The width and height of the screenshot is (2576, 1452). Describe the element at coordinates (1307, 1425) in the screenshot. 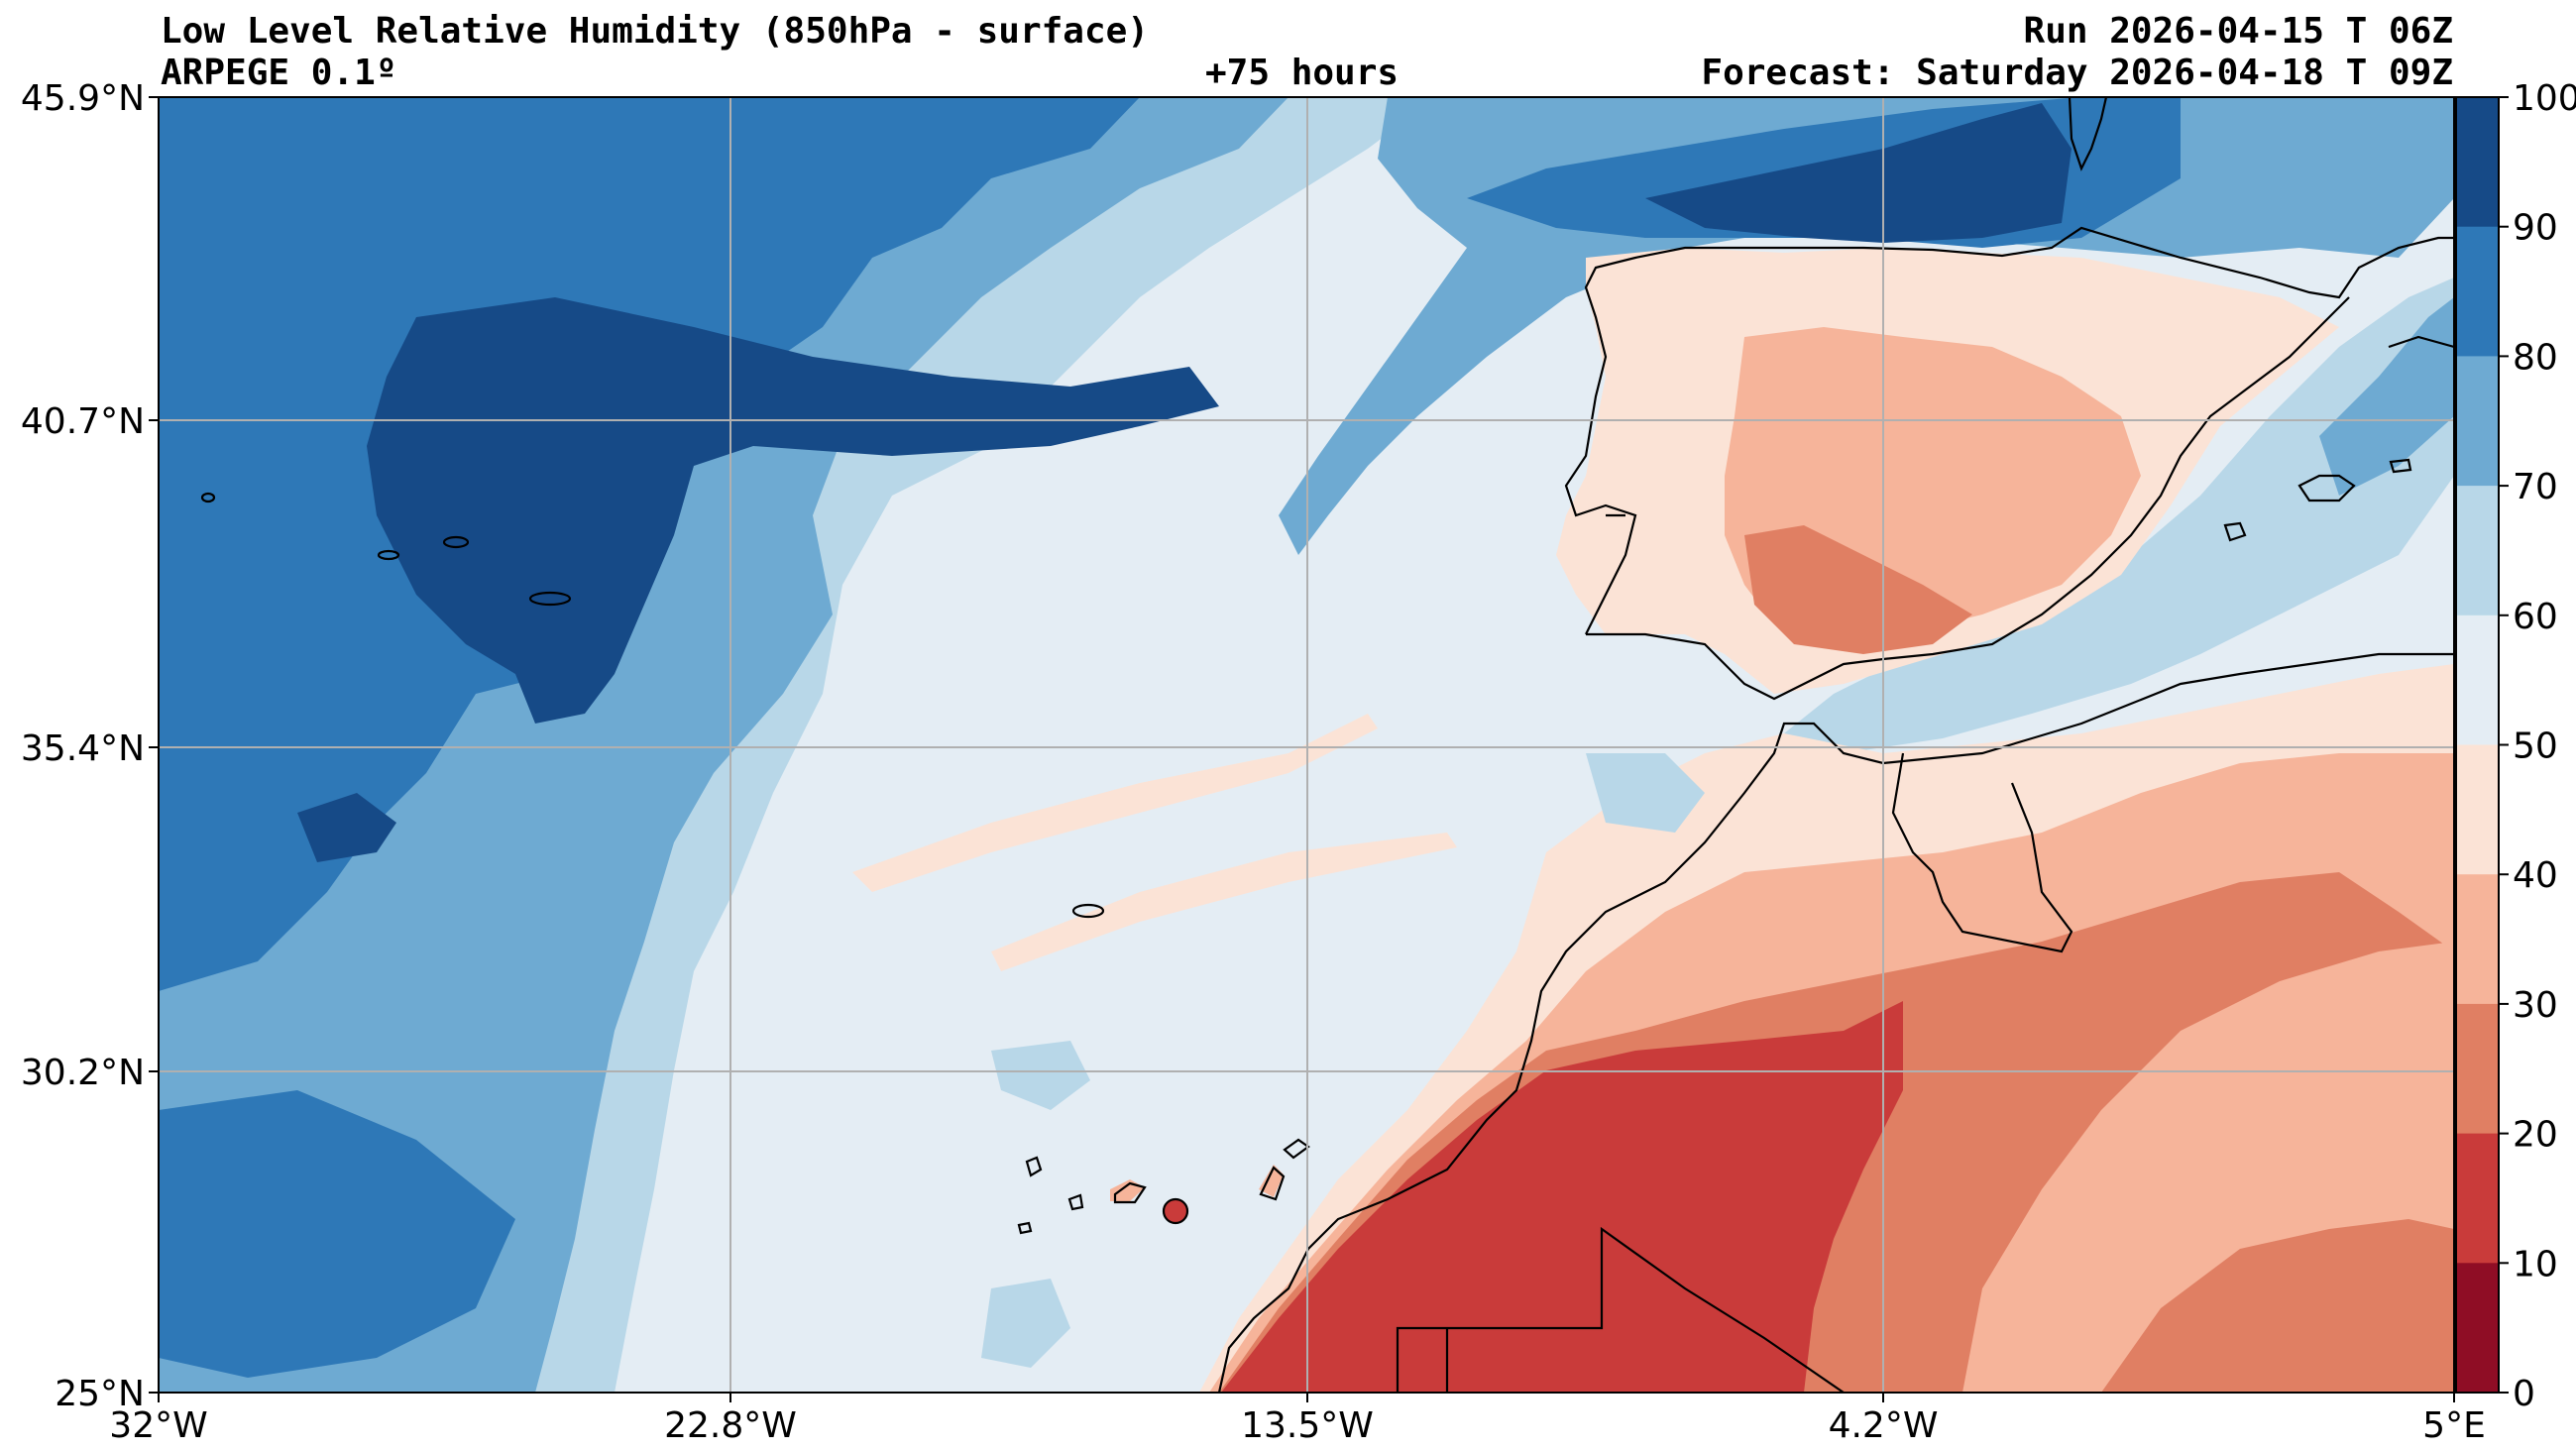

I see `lon-label-13-5w: 13.5°W` at that location.